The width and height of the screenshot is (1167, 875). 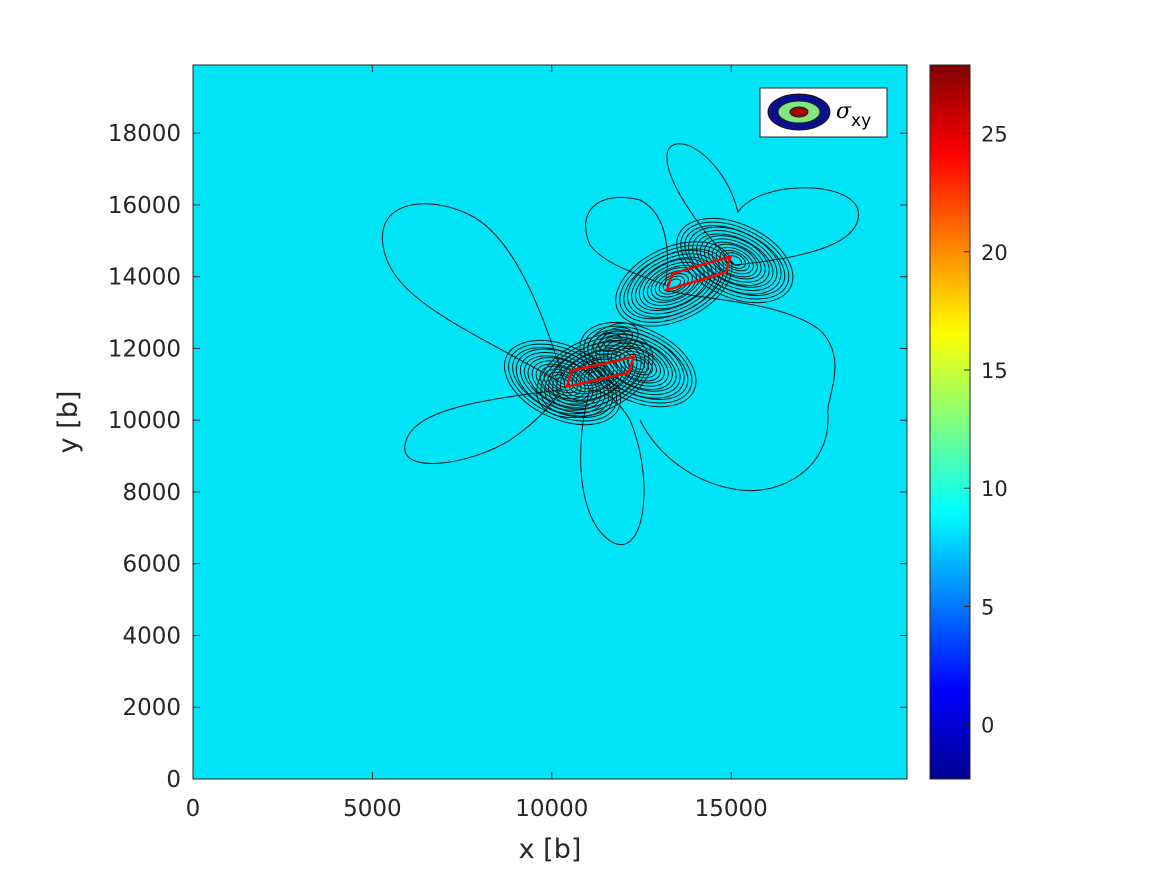 What do you see at coordinates (986, 430) in the screenshot?
I see `colorbar-ticks: 0 5 10 15 20 25` at bounding box center [986, 430].